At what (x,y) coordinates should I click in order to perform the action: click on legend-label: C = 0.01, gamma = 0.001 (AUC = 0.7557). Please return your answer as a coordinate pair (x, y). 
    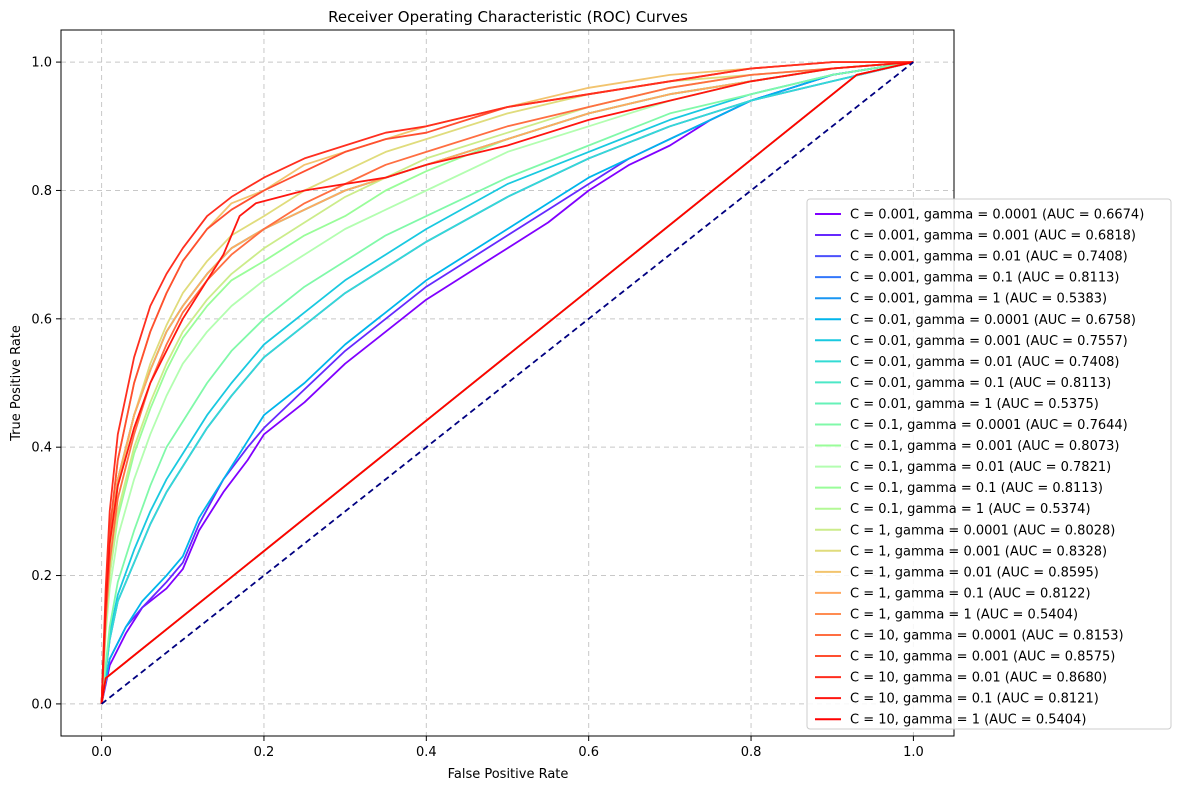
    Looking at the image, I should click on (989, 341).